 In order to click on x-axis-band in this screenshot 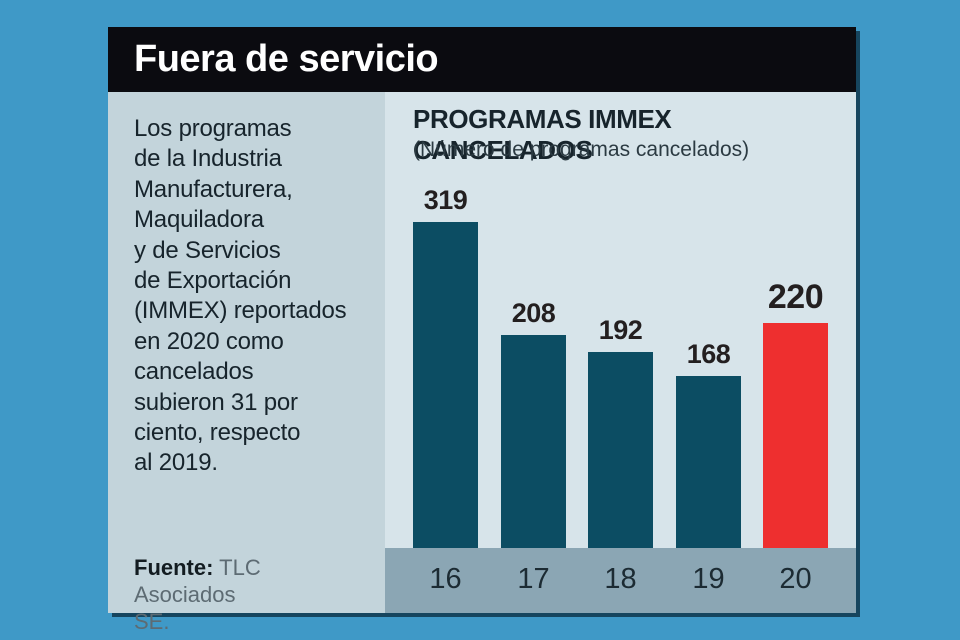, I will do `click(620, 580)`.